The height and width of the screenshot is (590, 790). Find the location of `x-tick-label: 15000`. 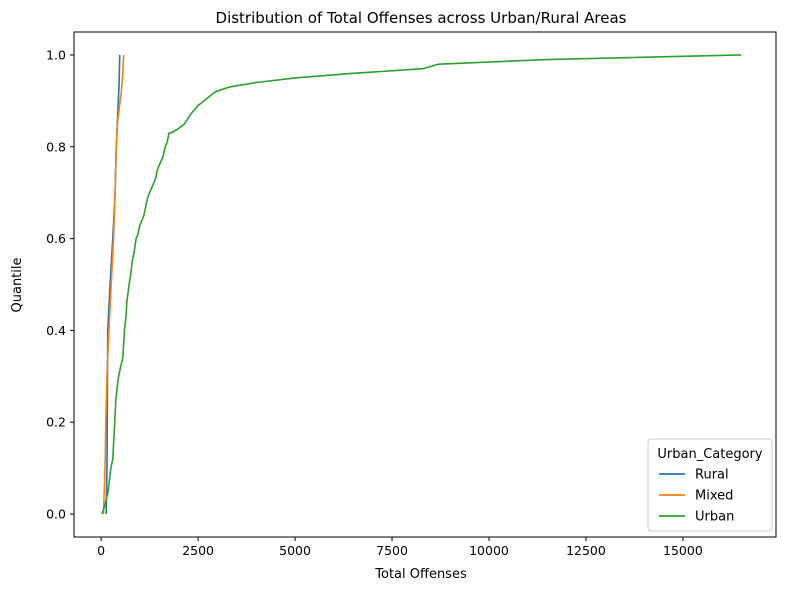

x-tick-label: 15000 is located at coordinates (683, 550).